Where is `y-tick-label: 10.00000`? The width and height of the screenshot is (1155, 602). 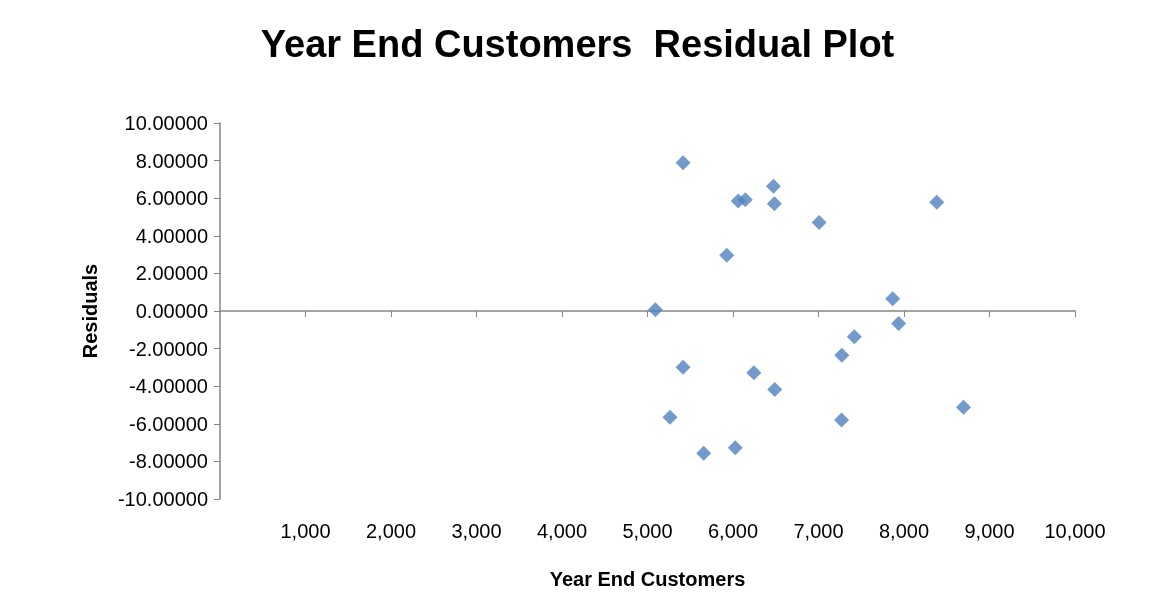
y-tick-label: 10.00000 is located at coordinates (166, 123).